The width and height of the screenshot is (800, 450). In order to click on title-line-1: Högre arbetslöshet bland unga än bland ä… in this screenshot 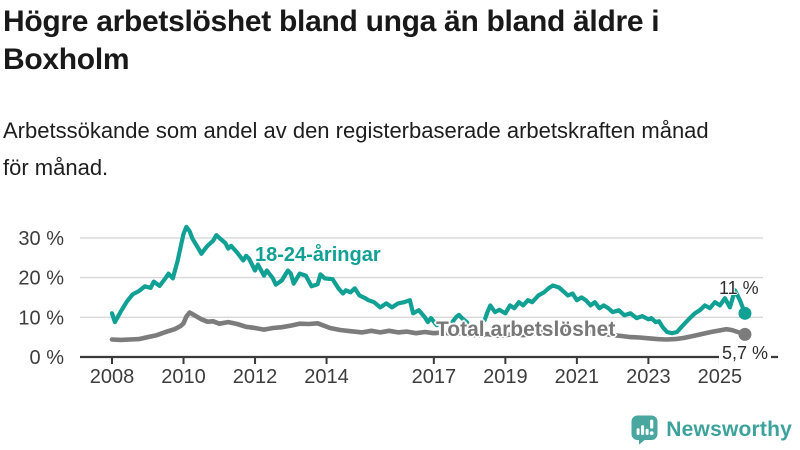, I will do `click(331, 21)`.